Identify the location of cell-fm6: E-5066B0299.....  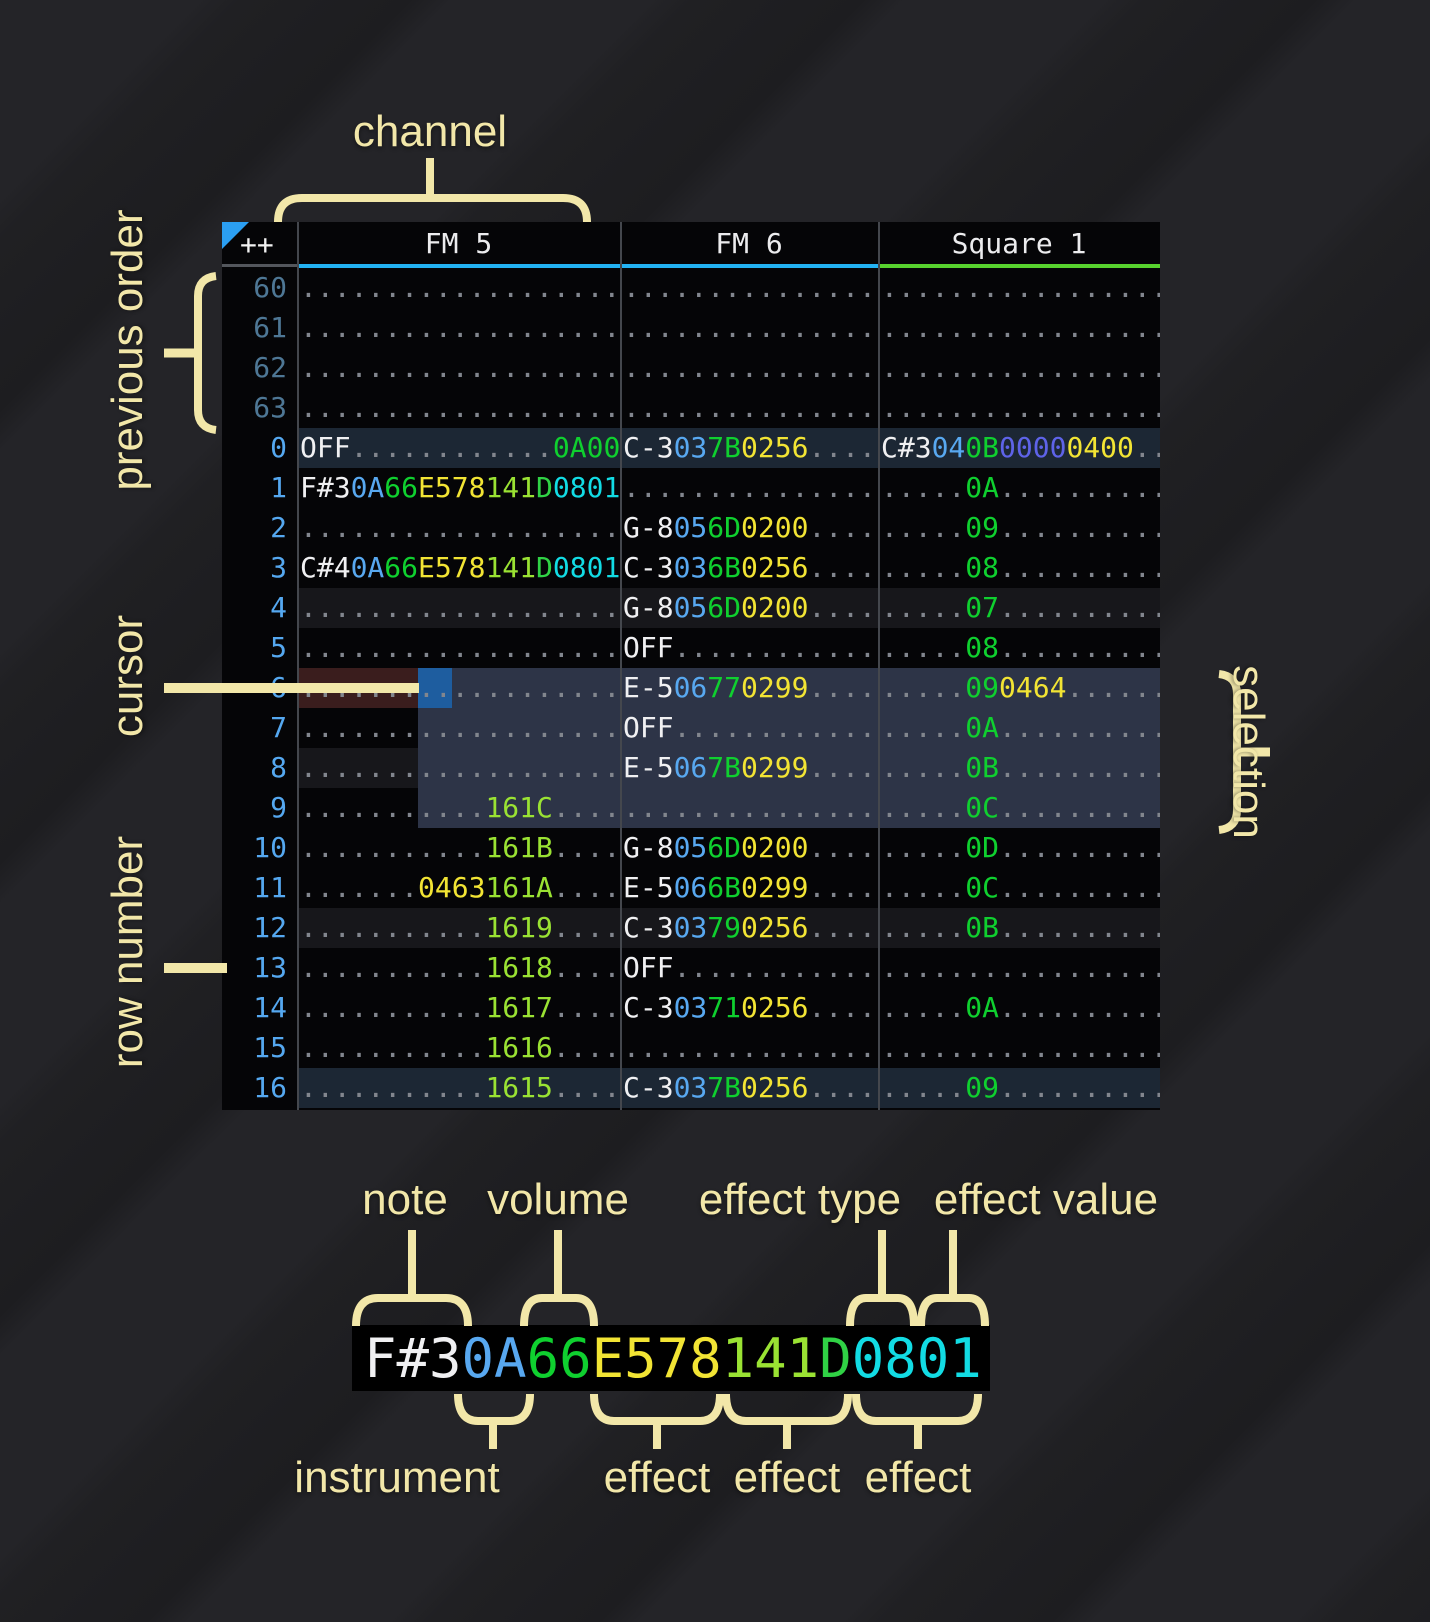
(749, 887).